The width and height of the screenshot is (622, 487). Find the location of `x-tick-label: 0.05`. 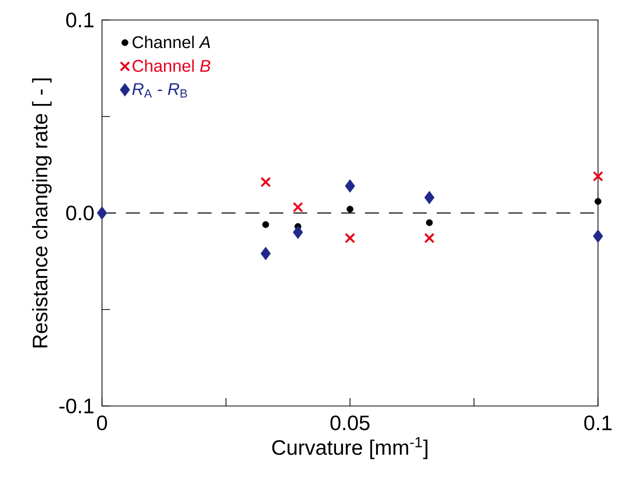

x-tick-label: 0.05 is located at coordinates (350, 422).